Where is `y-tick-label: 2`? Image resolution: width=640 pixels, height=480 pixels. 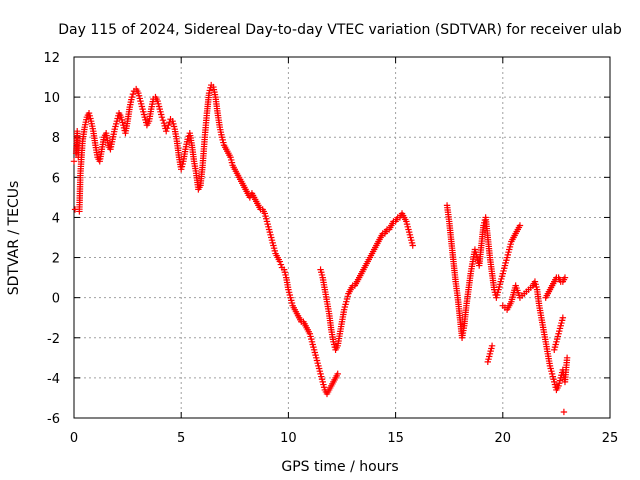 y-tick-label: 2 is located at coordinates (56, 259).